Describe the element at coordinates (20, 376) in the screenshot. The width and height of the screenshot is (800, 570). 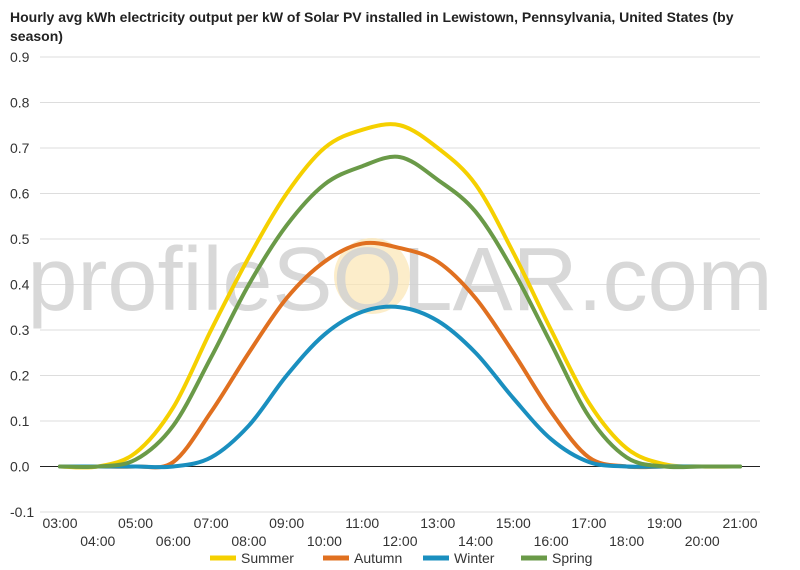
I see `y-tick-label: 0.2` at that location.